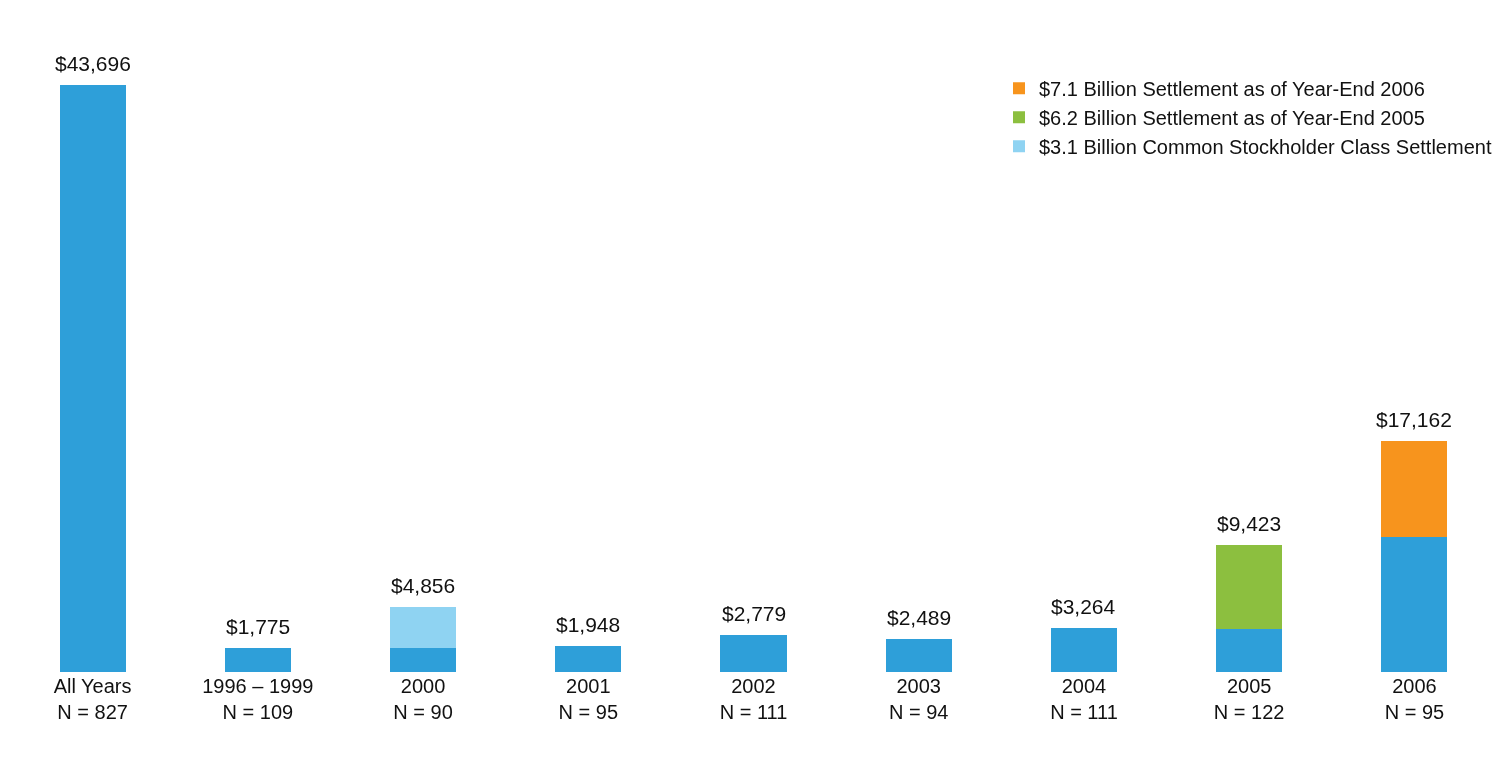 This screenshot has height=762, width=1507. I want to click on total-label: $9,423, so click(1249, 523).